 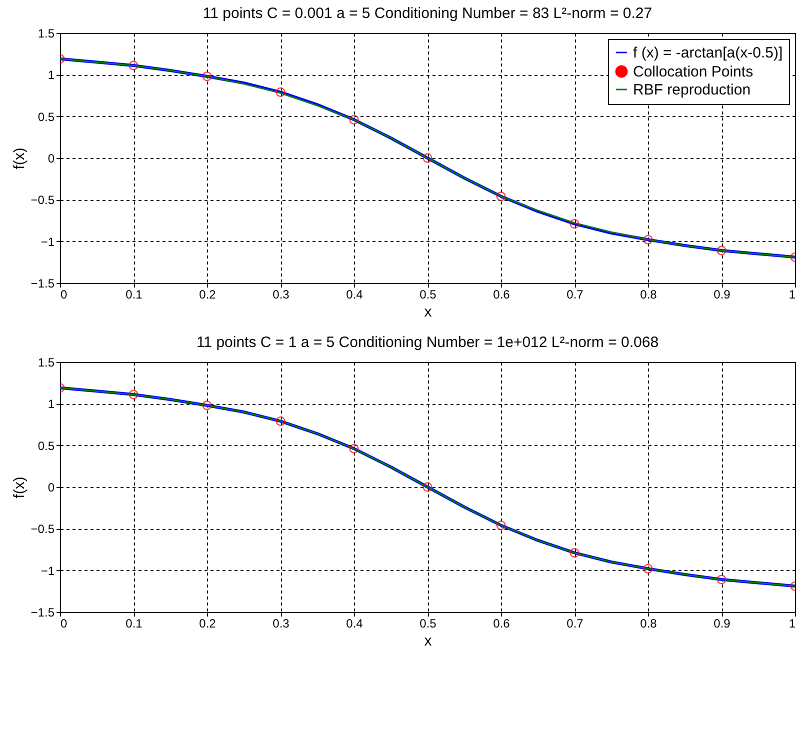 What do you see at coordinates (427, 13) in the screenshot?
I see `chart-title: 11 points C = 0.001 a = 5 Conditioning Number = 83 L²-norm = 0.27` at bounding box center [427, 13].